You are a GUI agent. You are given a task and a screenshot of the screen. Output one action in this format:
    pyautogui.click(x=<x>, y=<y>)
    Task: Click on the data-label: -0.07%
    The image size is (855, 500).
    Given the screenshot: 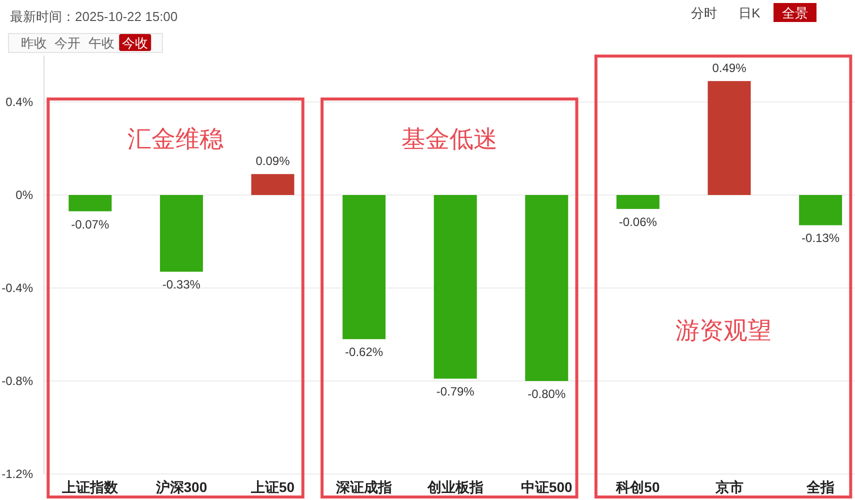 What is the action you would take?
    pyautogui.click(x=90, y=224)
    